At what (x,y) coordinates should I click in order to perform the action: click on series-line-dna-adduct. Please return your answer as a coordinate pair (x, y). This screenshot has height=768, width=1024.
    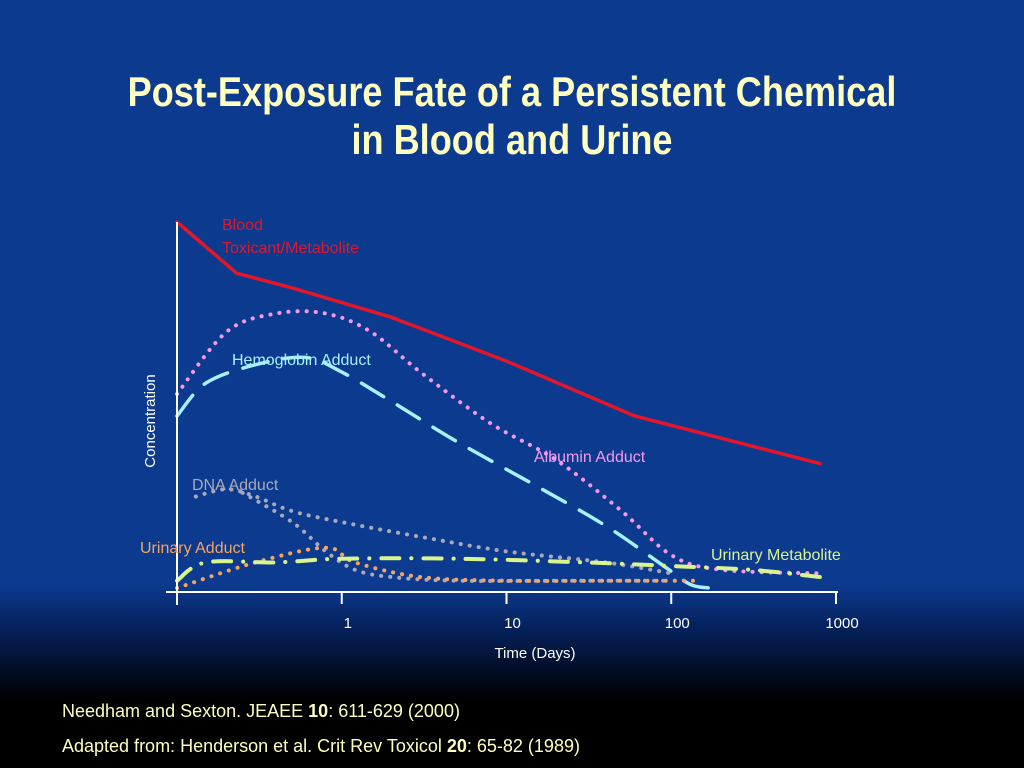
    Looking at the image, I should click on (433, 531).